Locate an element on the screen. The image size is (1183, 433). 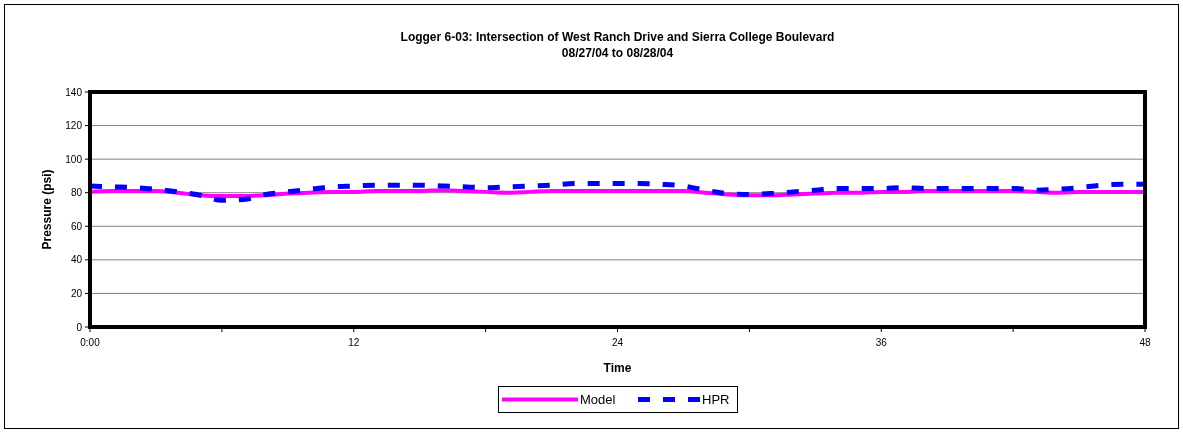
y-tick-label: 80 is located at coordinates (76, 193).